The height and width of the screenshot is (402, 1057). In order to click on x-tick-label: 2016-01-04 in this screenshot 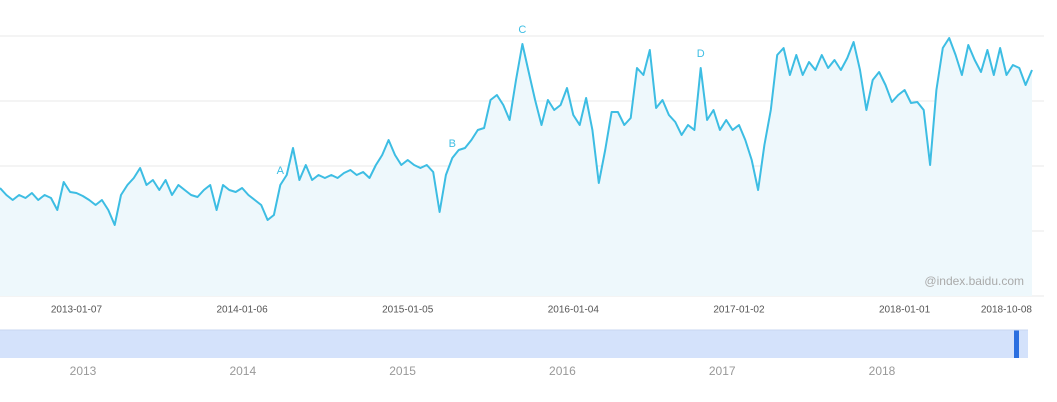, I will do `click(574, 310)`.